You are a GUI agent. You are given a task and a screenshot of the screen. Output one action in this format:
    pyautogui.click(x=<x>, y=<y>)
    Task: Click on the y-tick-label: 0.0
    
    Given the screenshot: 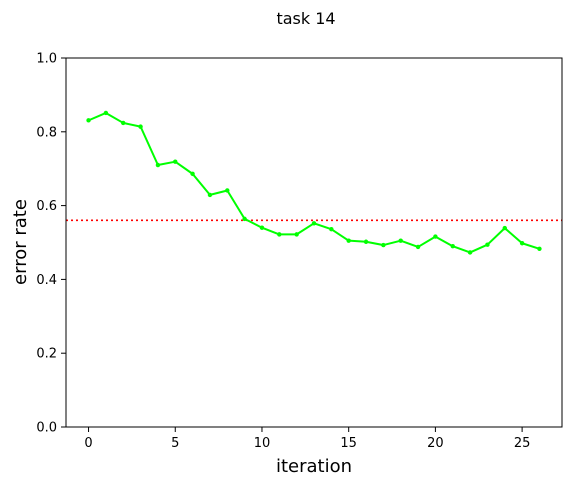 What is the action you would take?
    pyautogui.click(x=46, y=428)
    